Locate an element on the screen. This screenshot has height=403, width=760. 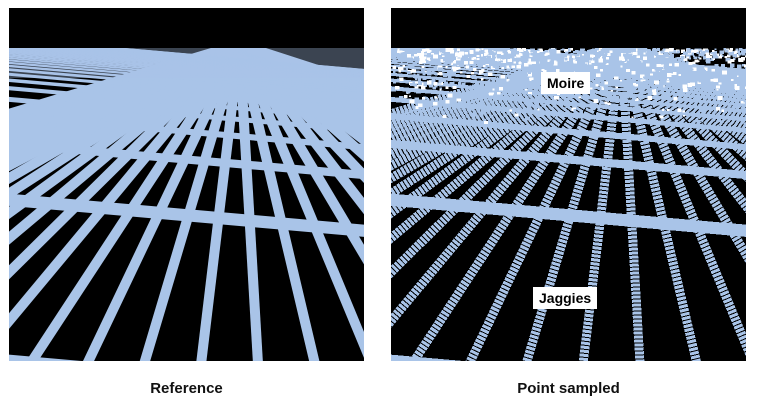
reference-caption: Reference is located at coordinates (186, 388).